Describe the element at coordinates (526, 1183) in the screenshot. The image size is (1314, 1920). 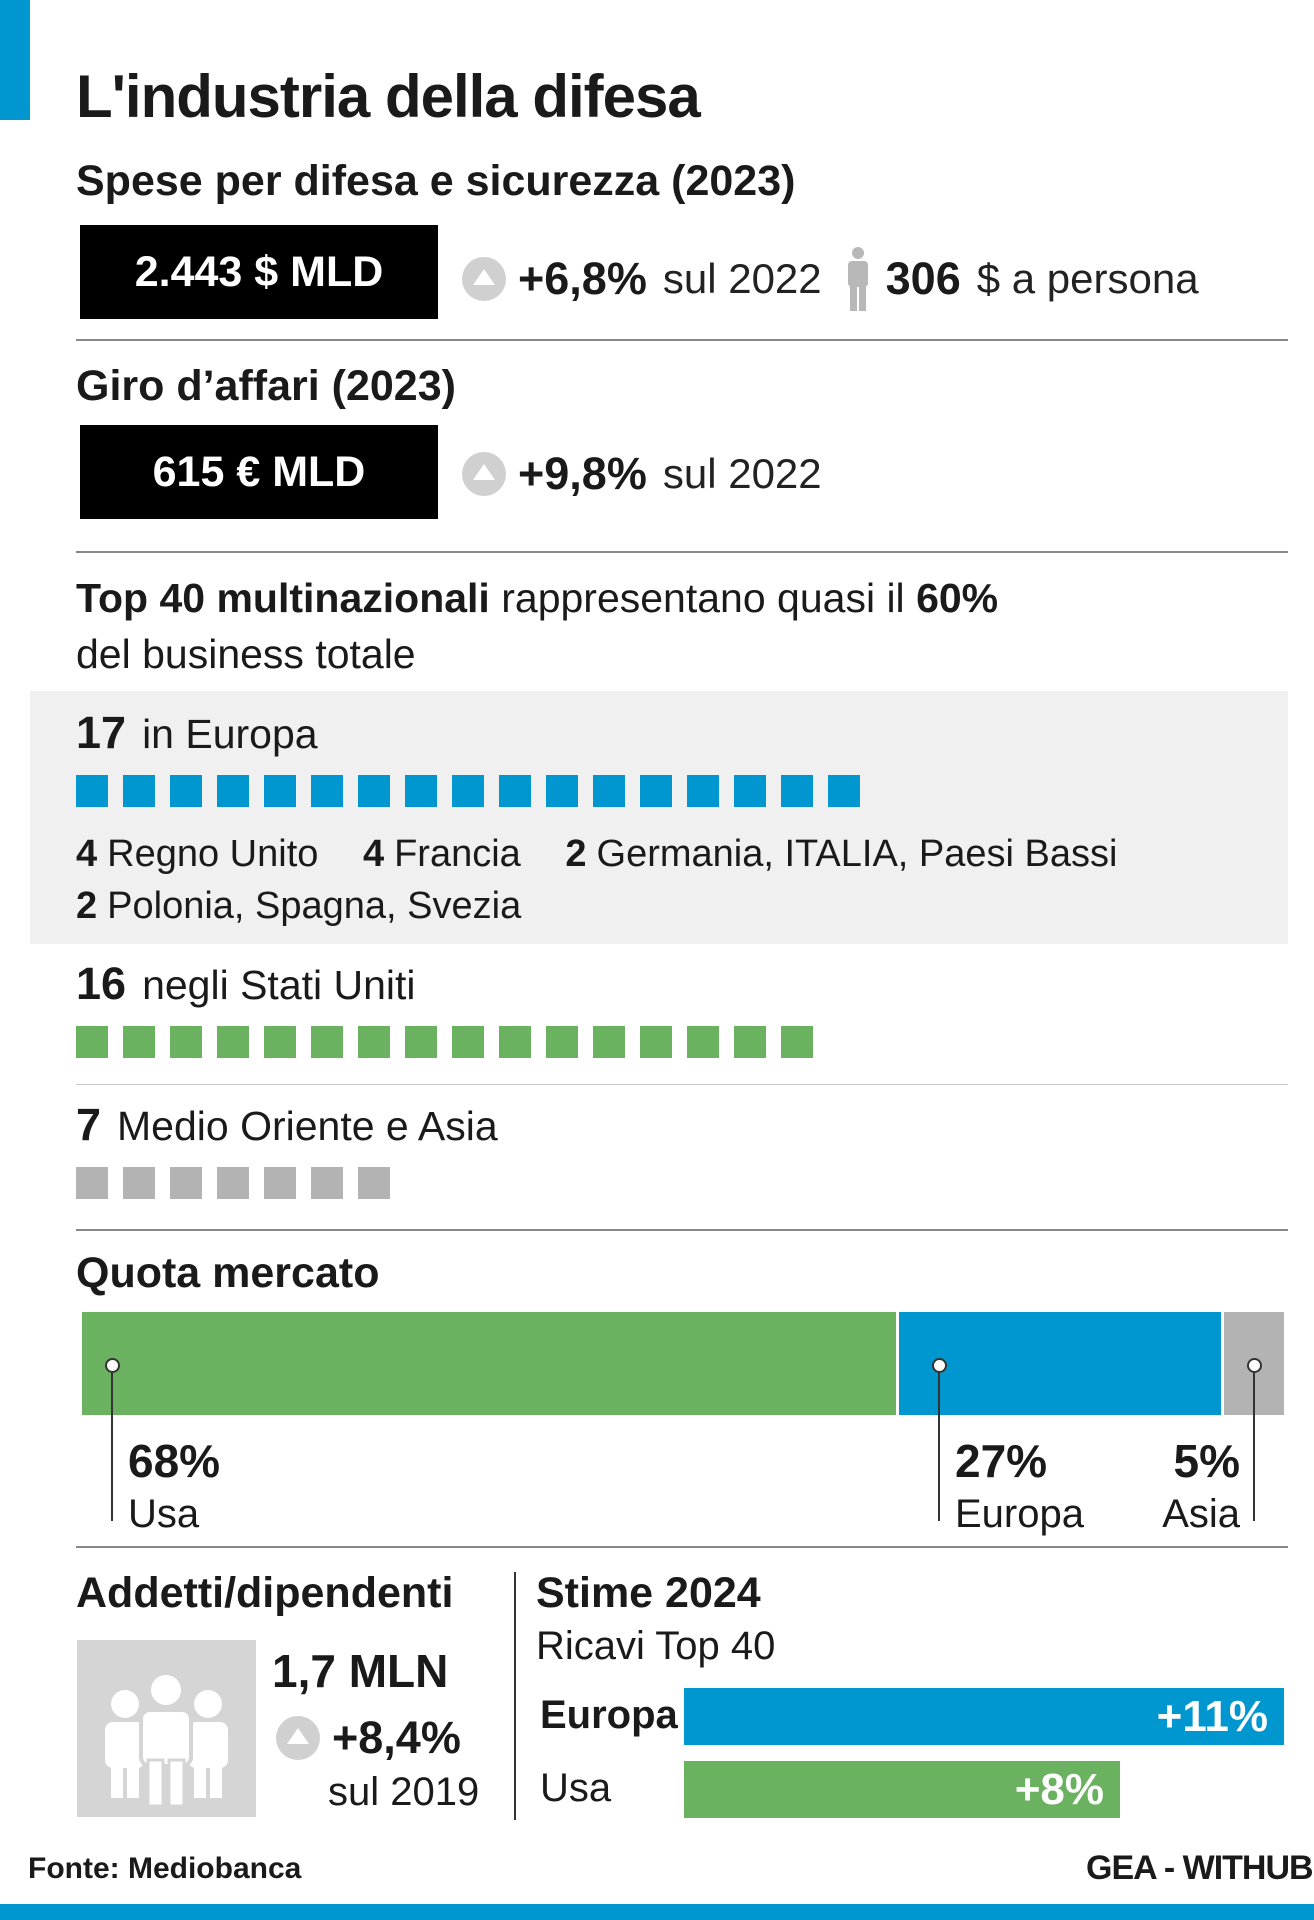
I see `asia-squares` at that location.